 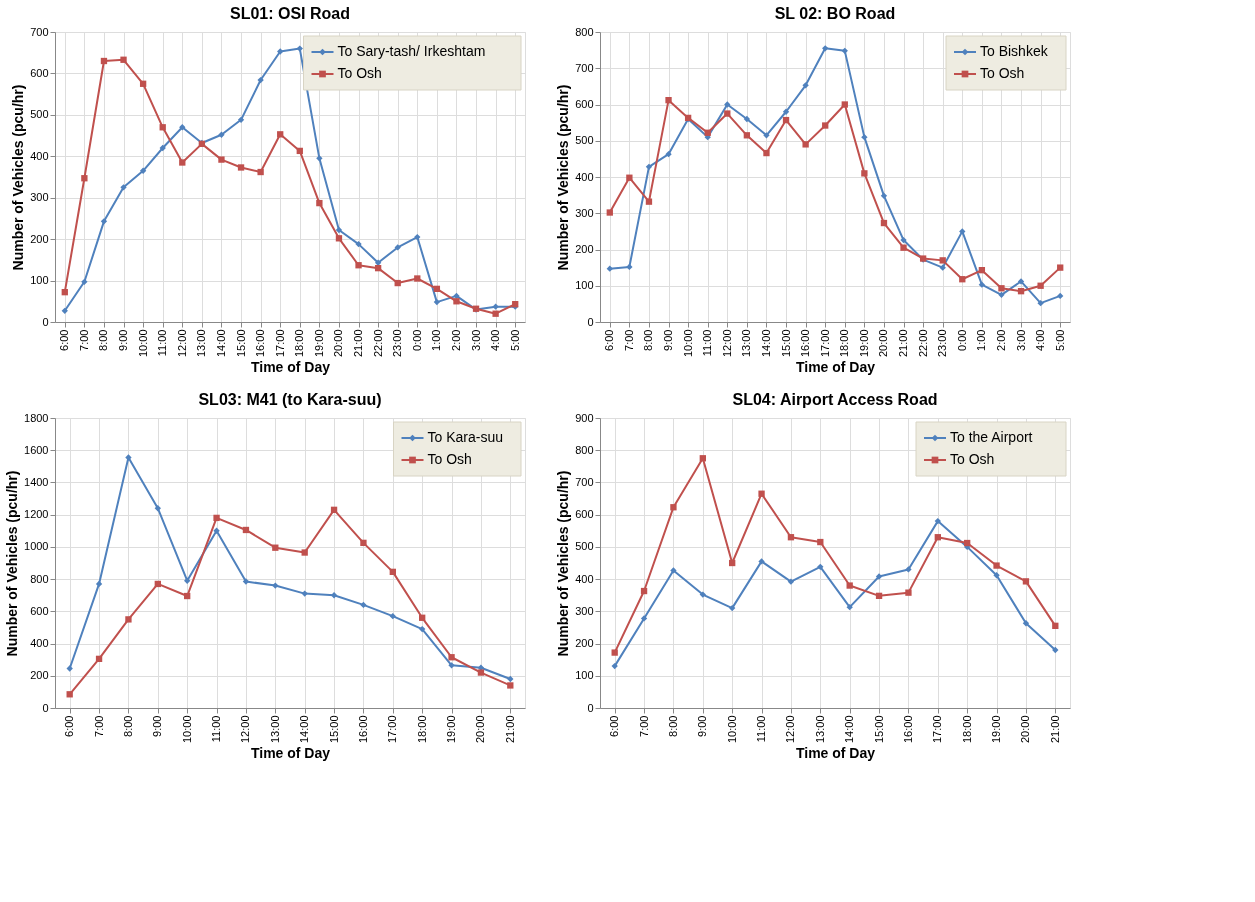 I want to click on legend-label: To Kara-suu, so click(x=465, y=437).